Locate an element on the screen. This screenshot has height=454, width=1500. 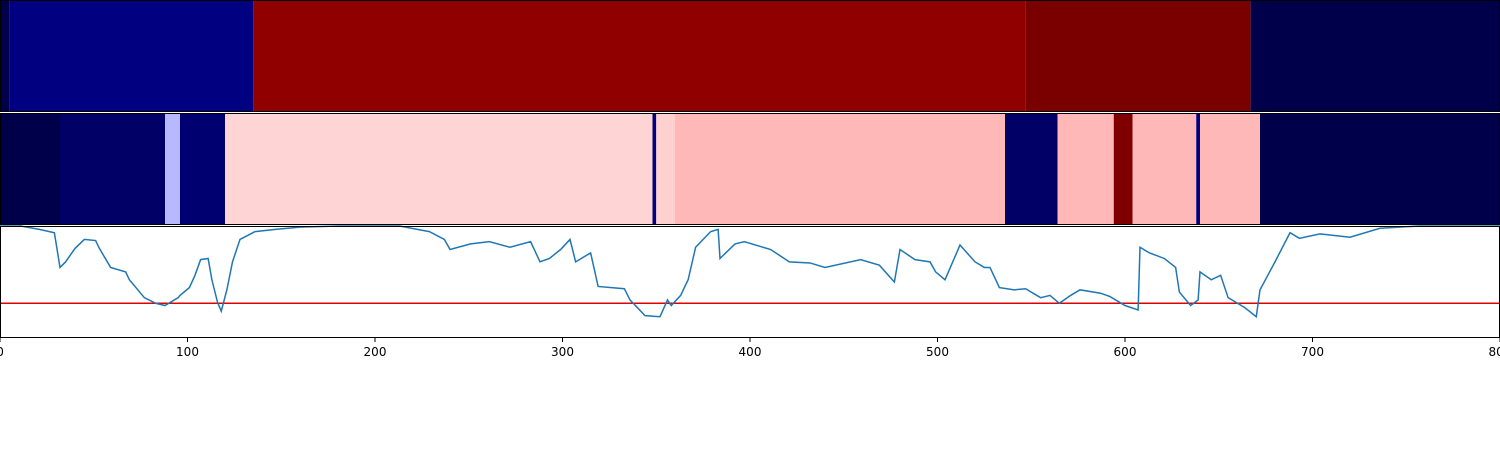
x-tick-label: 0 is located at coordinates (2, 352).